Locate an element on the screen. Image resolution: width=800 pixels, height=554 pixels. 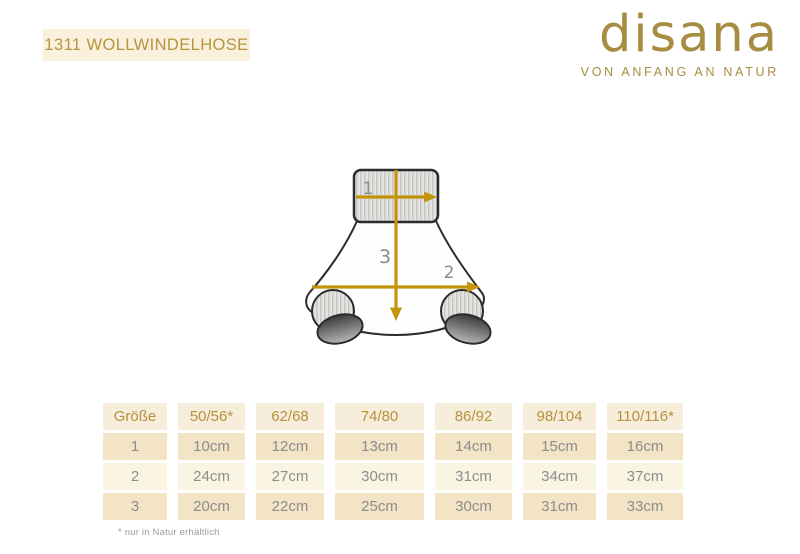
measure-label-3: 3 is located at coordinates (385, 257).